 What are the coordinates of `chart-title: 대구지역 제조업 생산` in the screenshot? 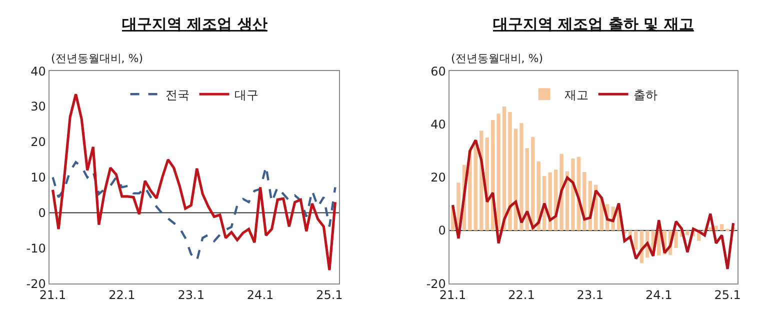 It's located at (195, 24).